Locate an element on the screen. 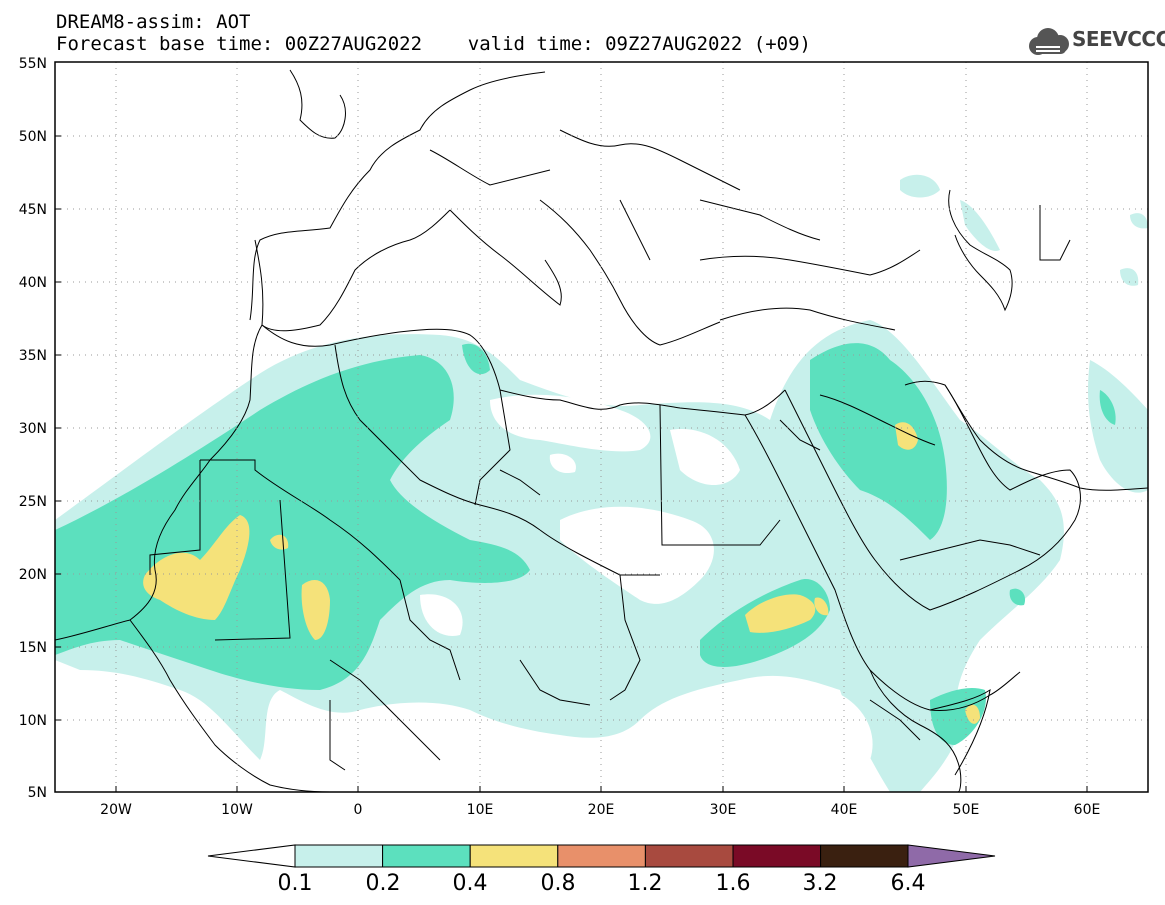 The width and height of the screenshot is (1165, 905). lat-label: 20N is located at coordinates (33, 575).